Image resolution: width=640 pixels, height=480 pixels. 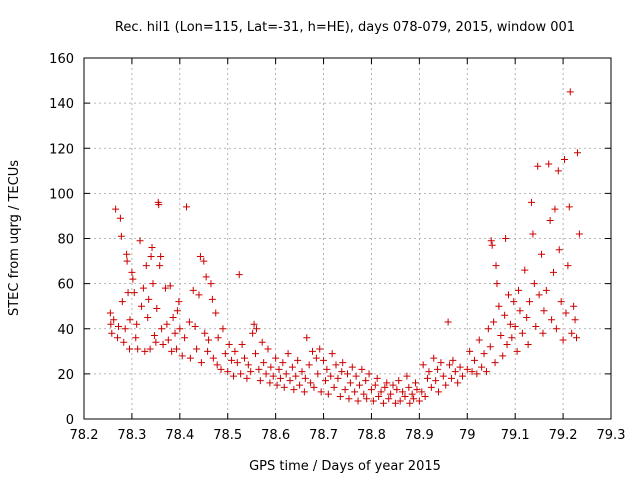 I want to click on x-tick-label: 78.3, so click(x=131, y=435).